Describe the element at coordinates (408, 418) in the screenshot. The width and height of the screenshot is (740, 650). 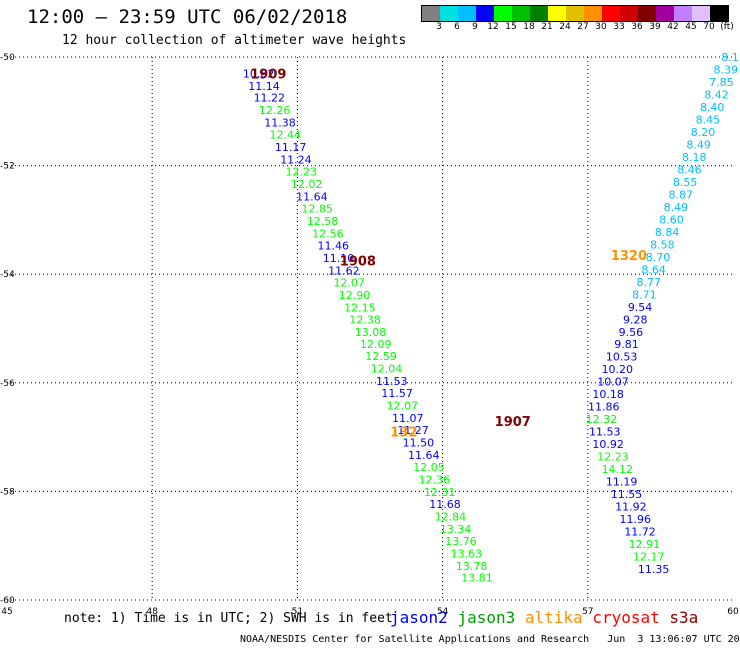
I see `wave-height-point: 11.07` at that location.